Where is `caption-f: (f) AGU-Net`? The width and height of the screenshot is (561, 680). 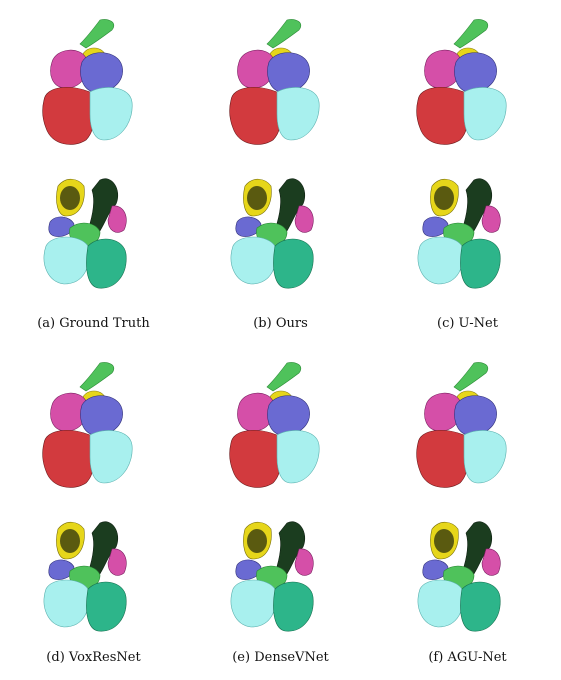
caption-f: (f) AGU-Net is located at coordinates (467, 657).